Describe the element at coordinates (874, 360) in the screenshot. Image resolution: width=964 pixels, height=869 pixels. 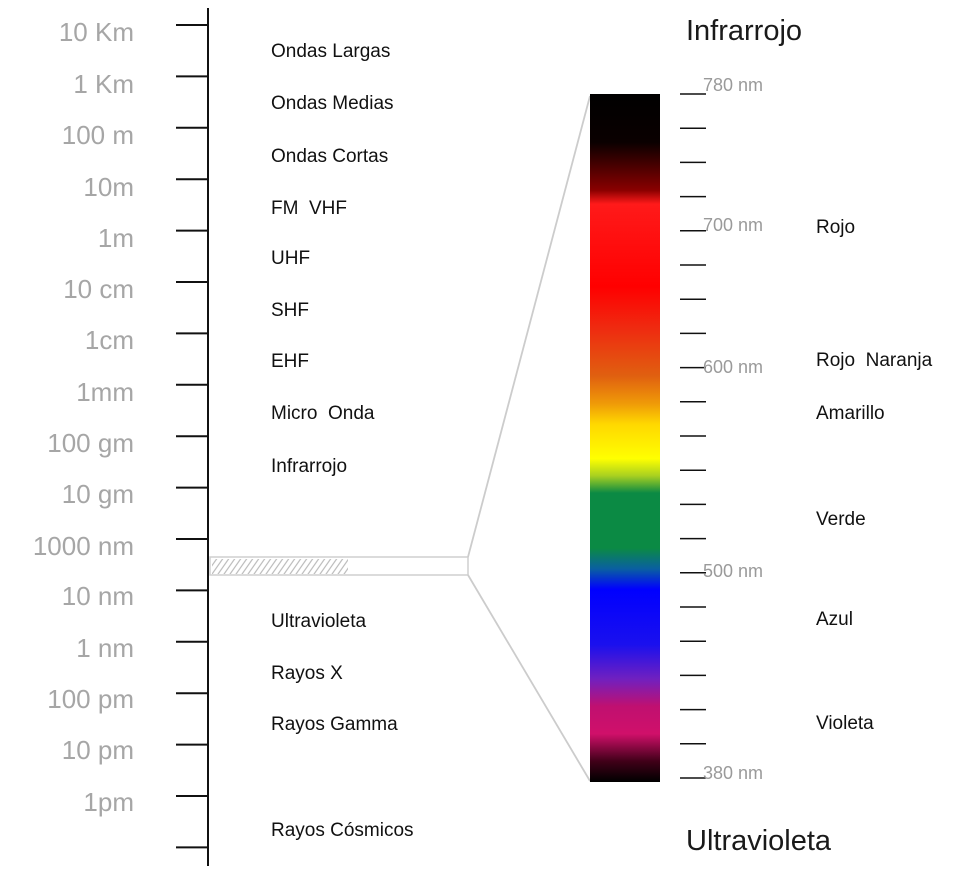
I see `color-label: Rojo Naranja` at that location.